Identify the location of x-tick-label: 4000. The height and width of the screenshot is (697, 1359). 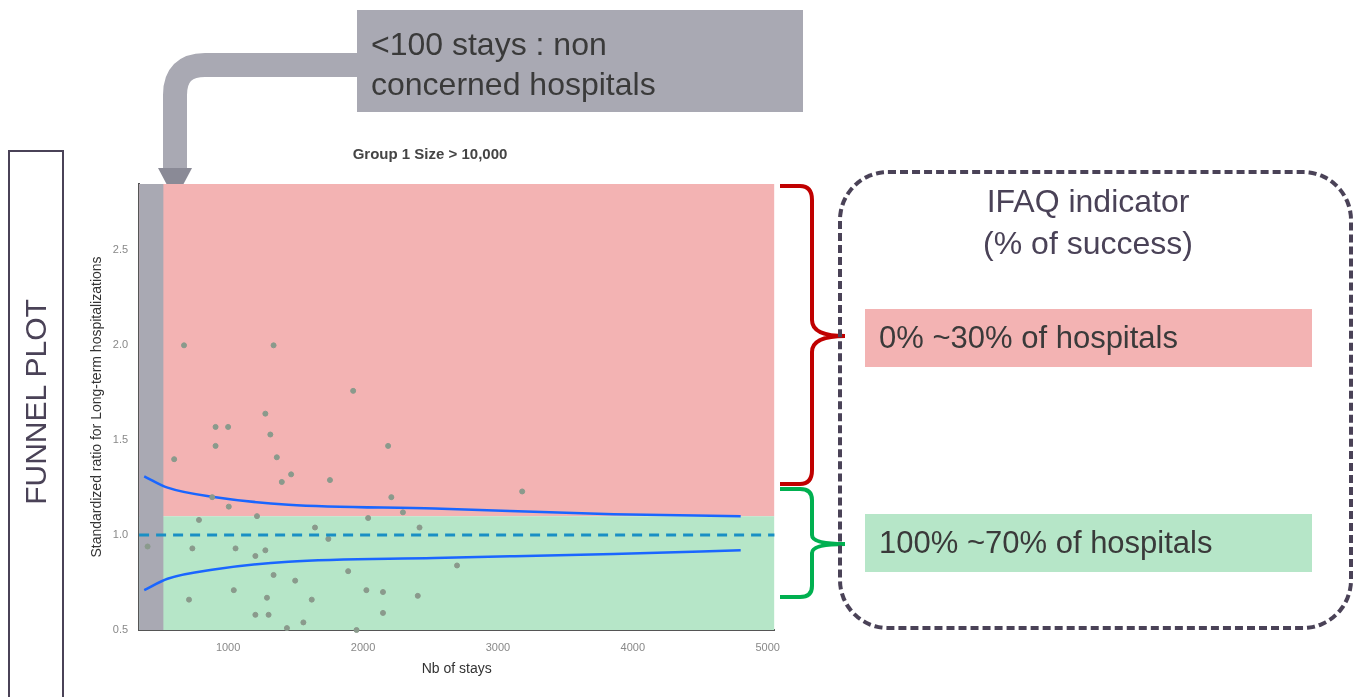
(633, 646).